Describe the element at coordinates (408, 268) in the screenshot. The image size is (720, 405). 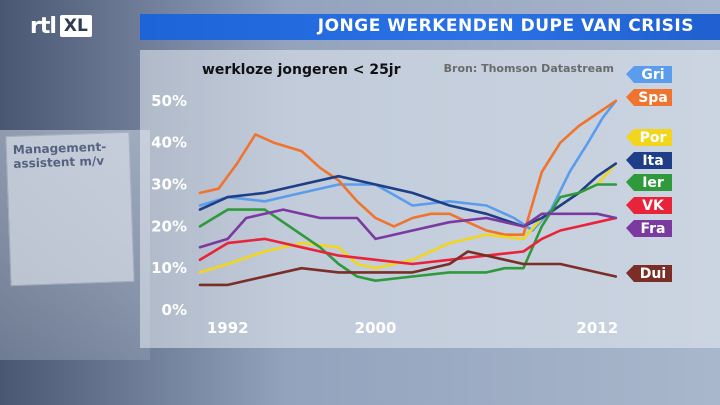
I see `series-line-dui` at that location.